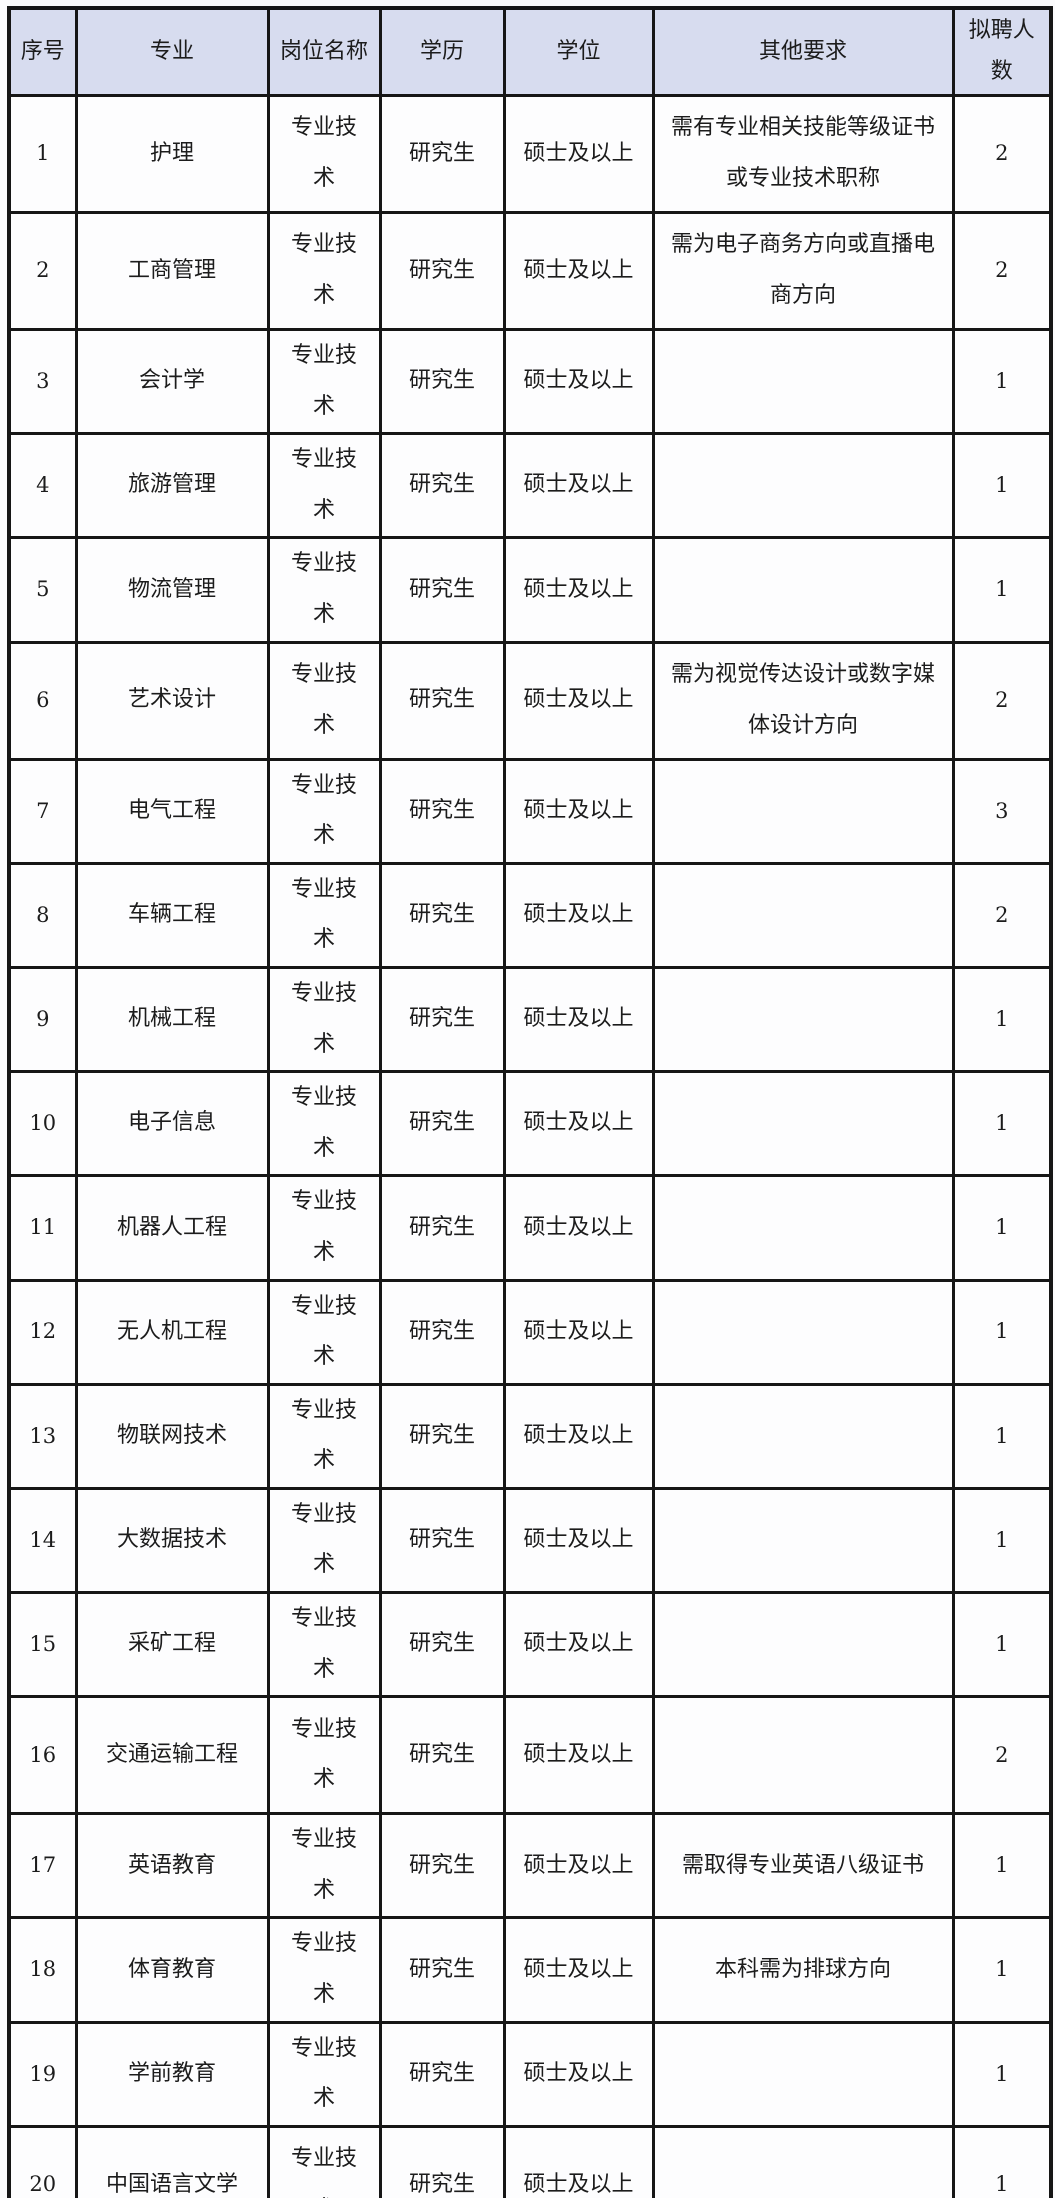  What do you see at coordinates (172, 1228) in the screenshot?
I see `cell-major: 机器人工程` at bounding box center [172, 1228].